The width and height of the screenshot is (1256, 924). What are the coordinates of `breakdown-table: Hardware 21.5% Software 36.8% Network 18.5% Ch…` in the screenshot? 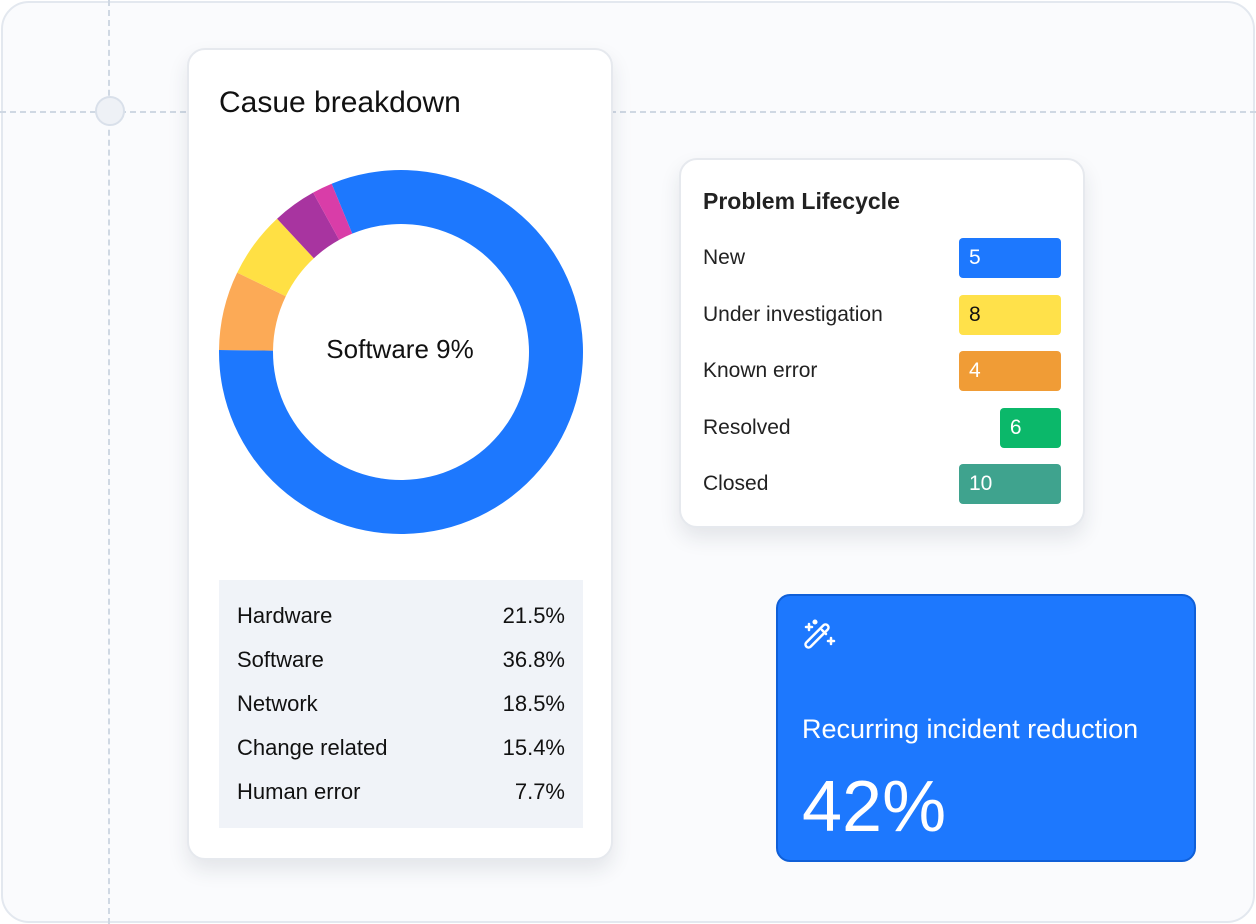 It's located at (401, 704).